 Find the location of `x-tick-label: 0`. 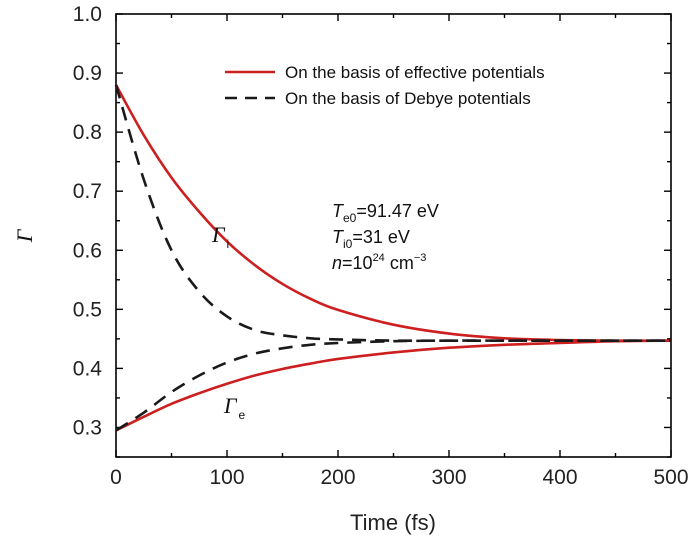

x-tick-label: 0 is located at coordinates (116, 477).